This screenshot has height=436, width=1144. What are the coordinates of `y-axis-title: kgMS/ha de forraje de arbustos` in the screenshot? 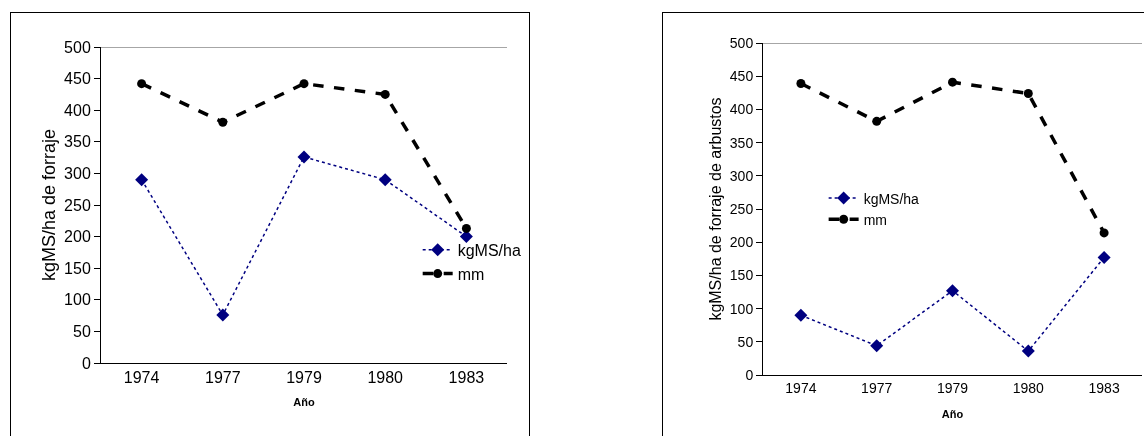 It's located at (715, 209).